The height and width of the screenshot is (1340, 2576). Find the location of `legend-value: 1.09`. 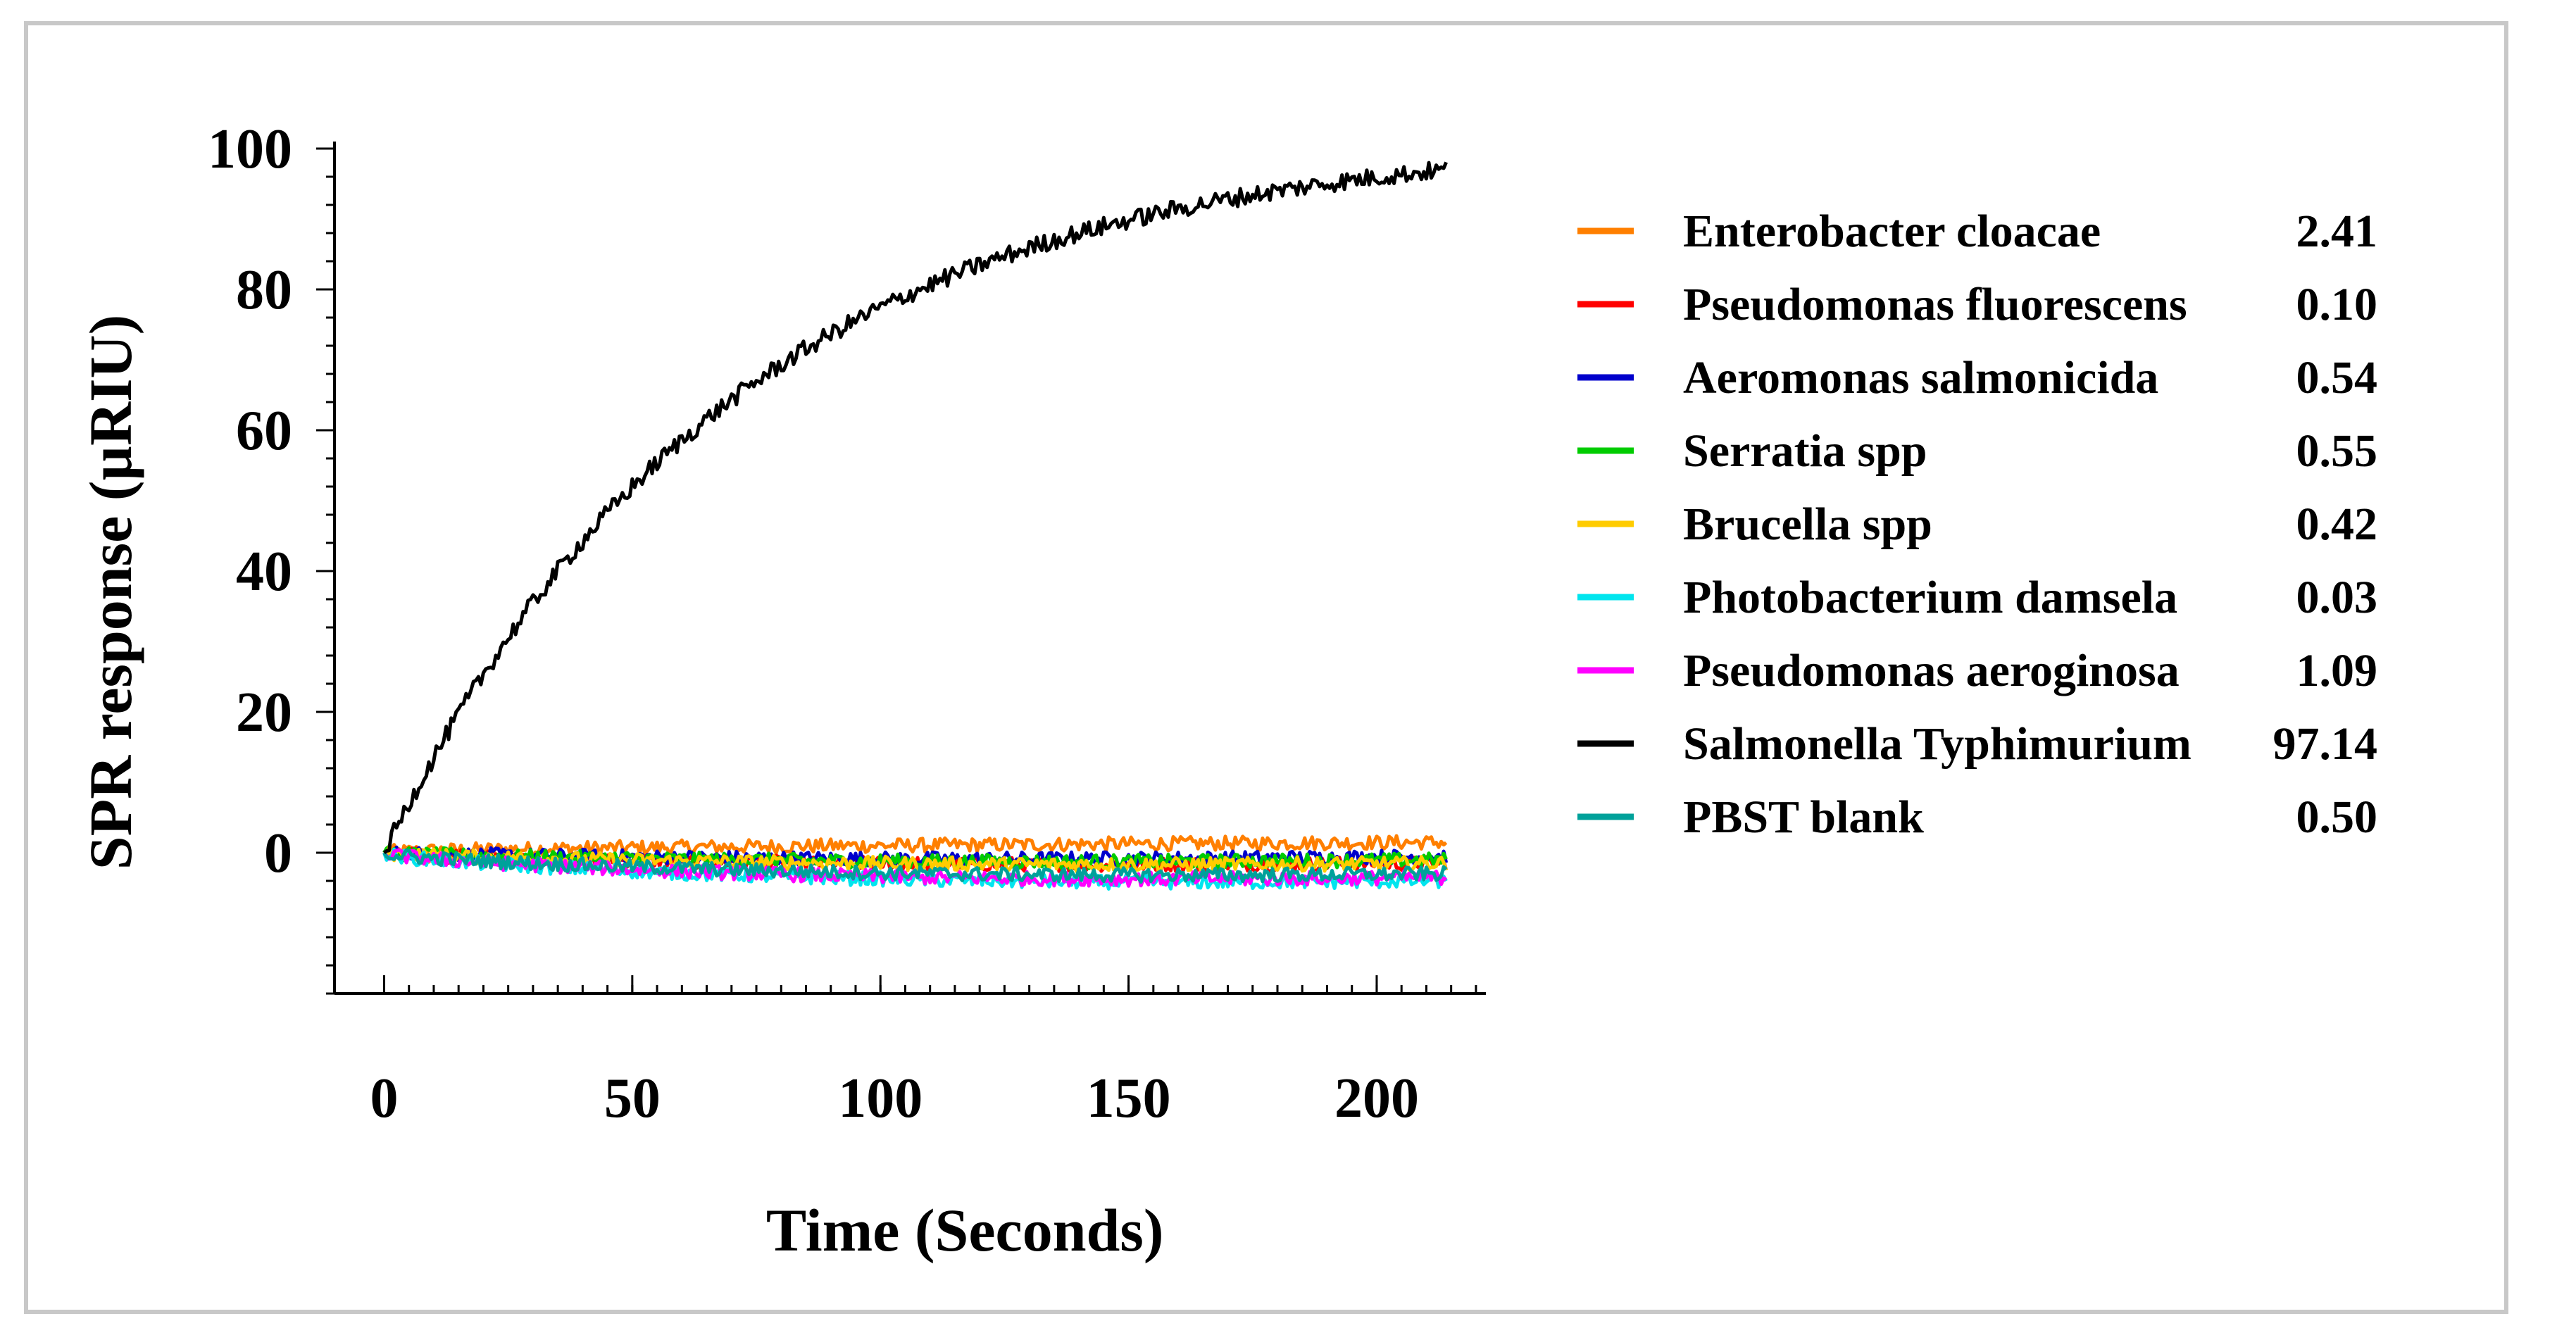

legend-value: 1.09 is located at coordinates (2337, 671).